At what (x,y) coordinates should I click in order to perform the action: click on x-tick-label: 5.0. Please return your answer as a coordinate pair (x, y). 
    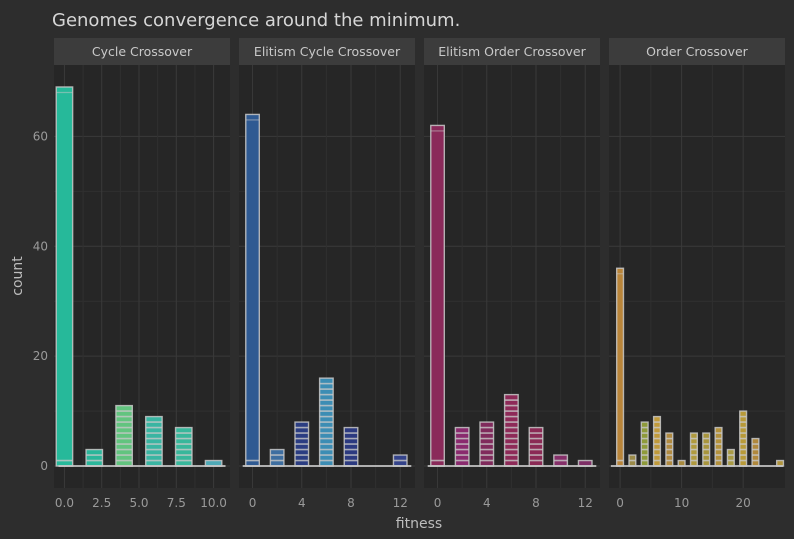
    Looking at the image, I should click on (138, 503).